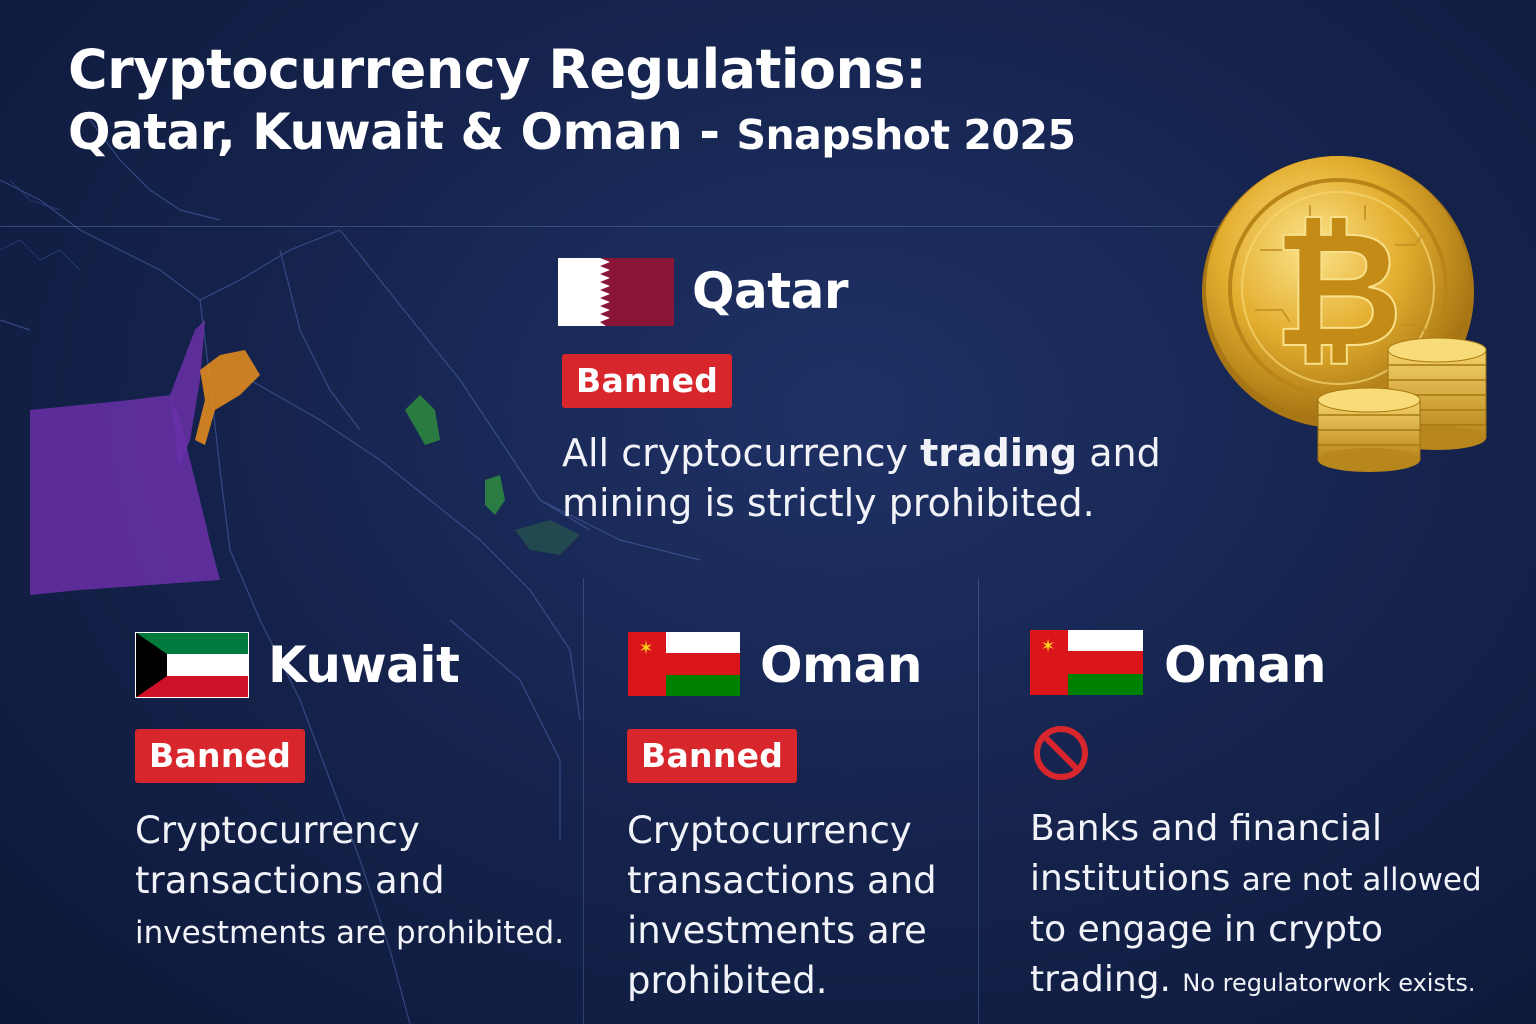 This screenshot has height=1024, width=1536. What do you see at coordinates (1245, 665) in the screenshot?
I see `oman-name-2: Oman` at bounding box center [1245, 665].